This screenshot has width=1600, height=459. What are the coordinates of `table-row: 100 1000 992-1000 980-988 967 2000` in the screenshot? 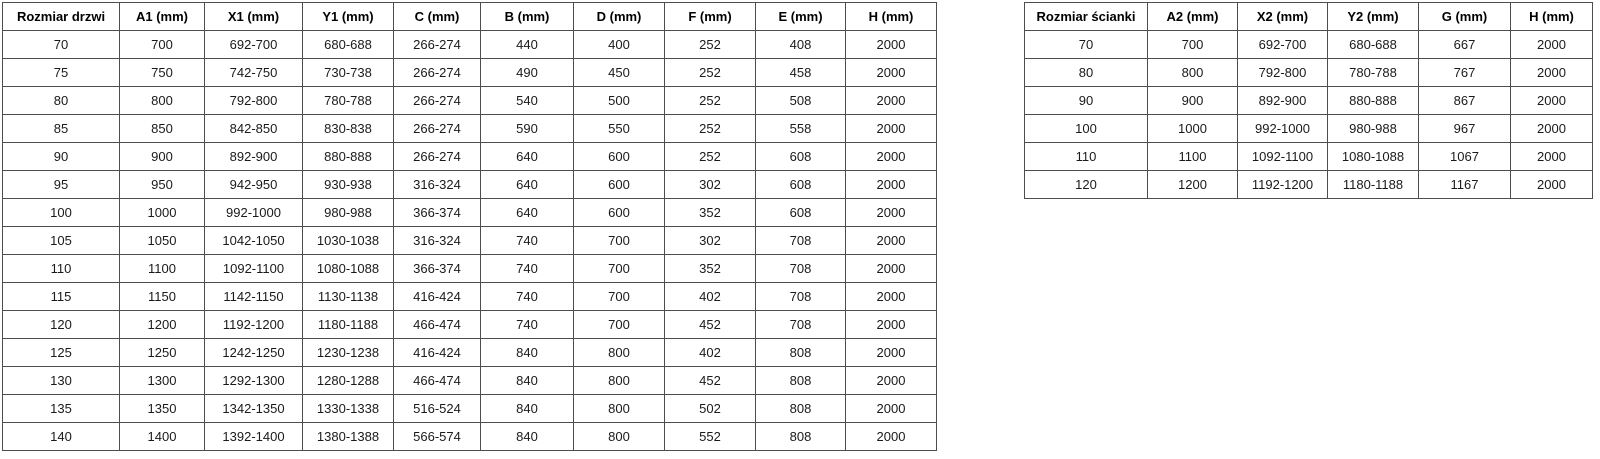 It's located at (1308, 128).